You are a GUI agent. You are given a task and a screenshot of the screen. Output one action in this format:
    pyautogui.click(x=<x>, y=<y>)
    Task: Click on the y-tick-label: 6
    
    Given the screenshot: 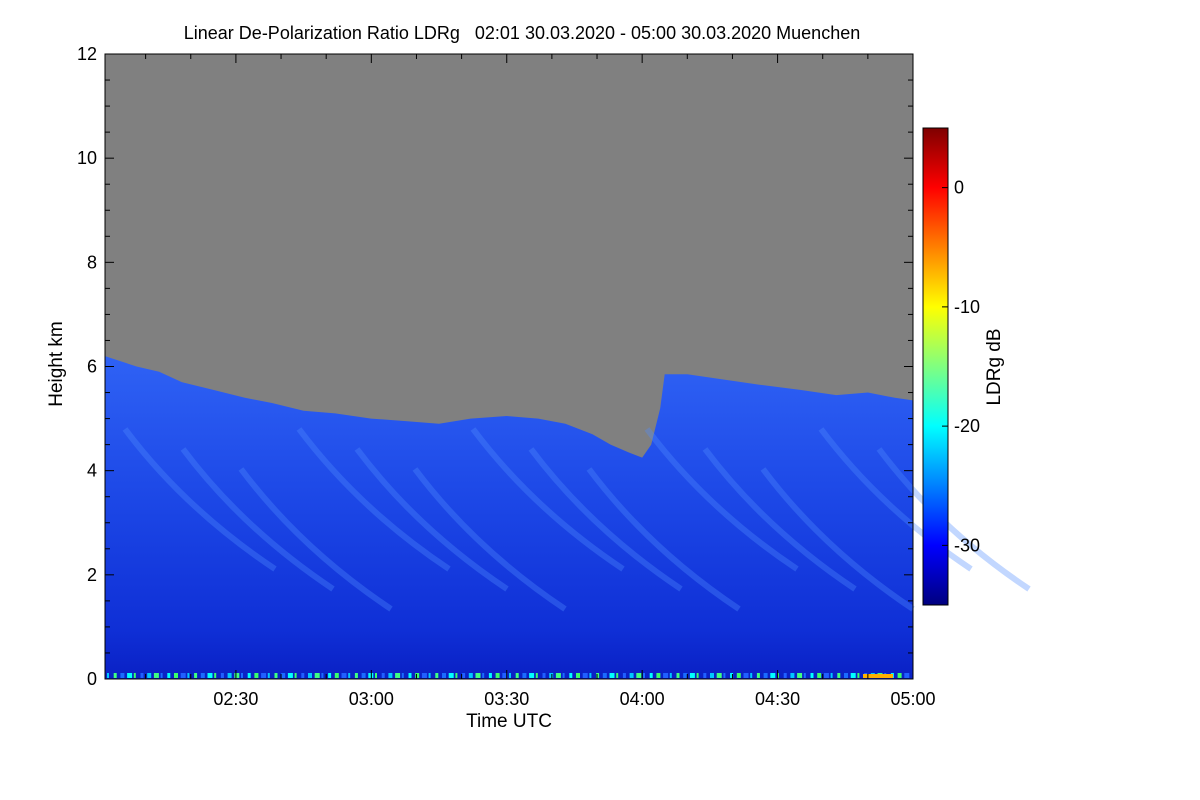 What is the action you would take?
    pyautogui.click(x=92, y=367)
    